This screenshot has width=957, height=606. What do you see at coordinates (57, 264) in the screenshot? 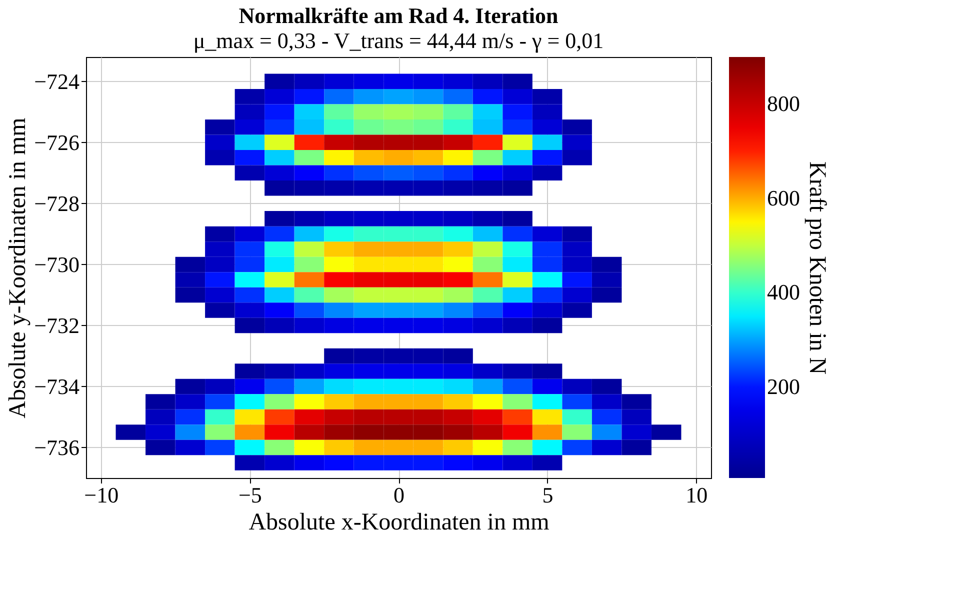
I see `y-tick-label: −730` at bounding box center [57, 264].